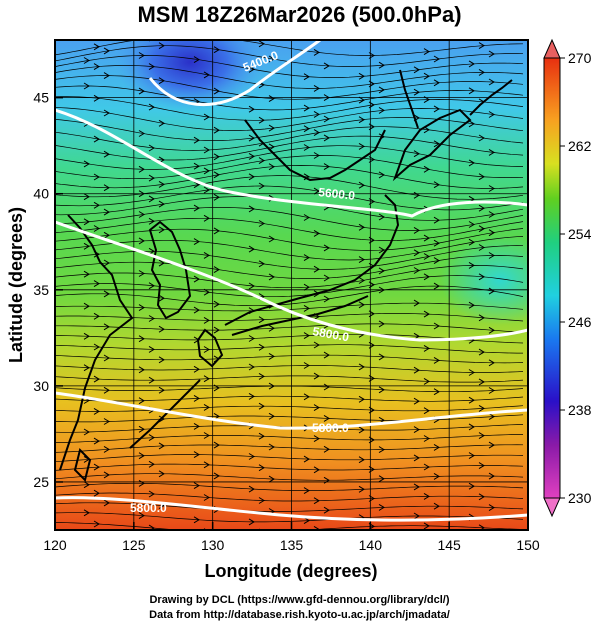  Describe the element at coordinates (315, 150) in the screenshot. I see `coastline-russia` at that location.